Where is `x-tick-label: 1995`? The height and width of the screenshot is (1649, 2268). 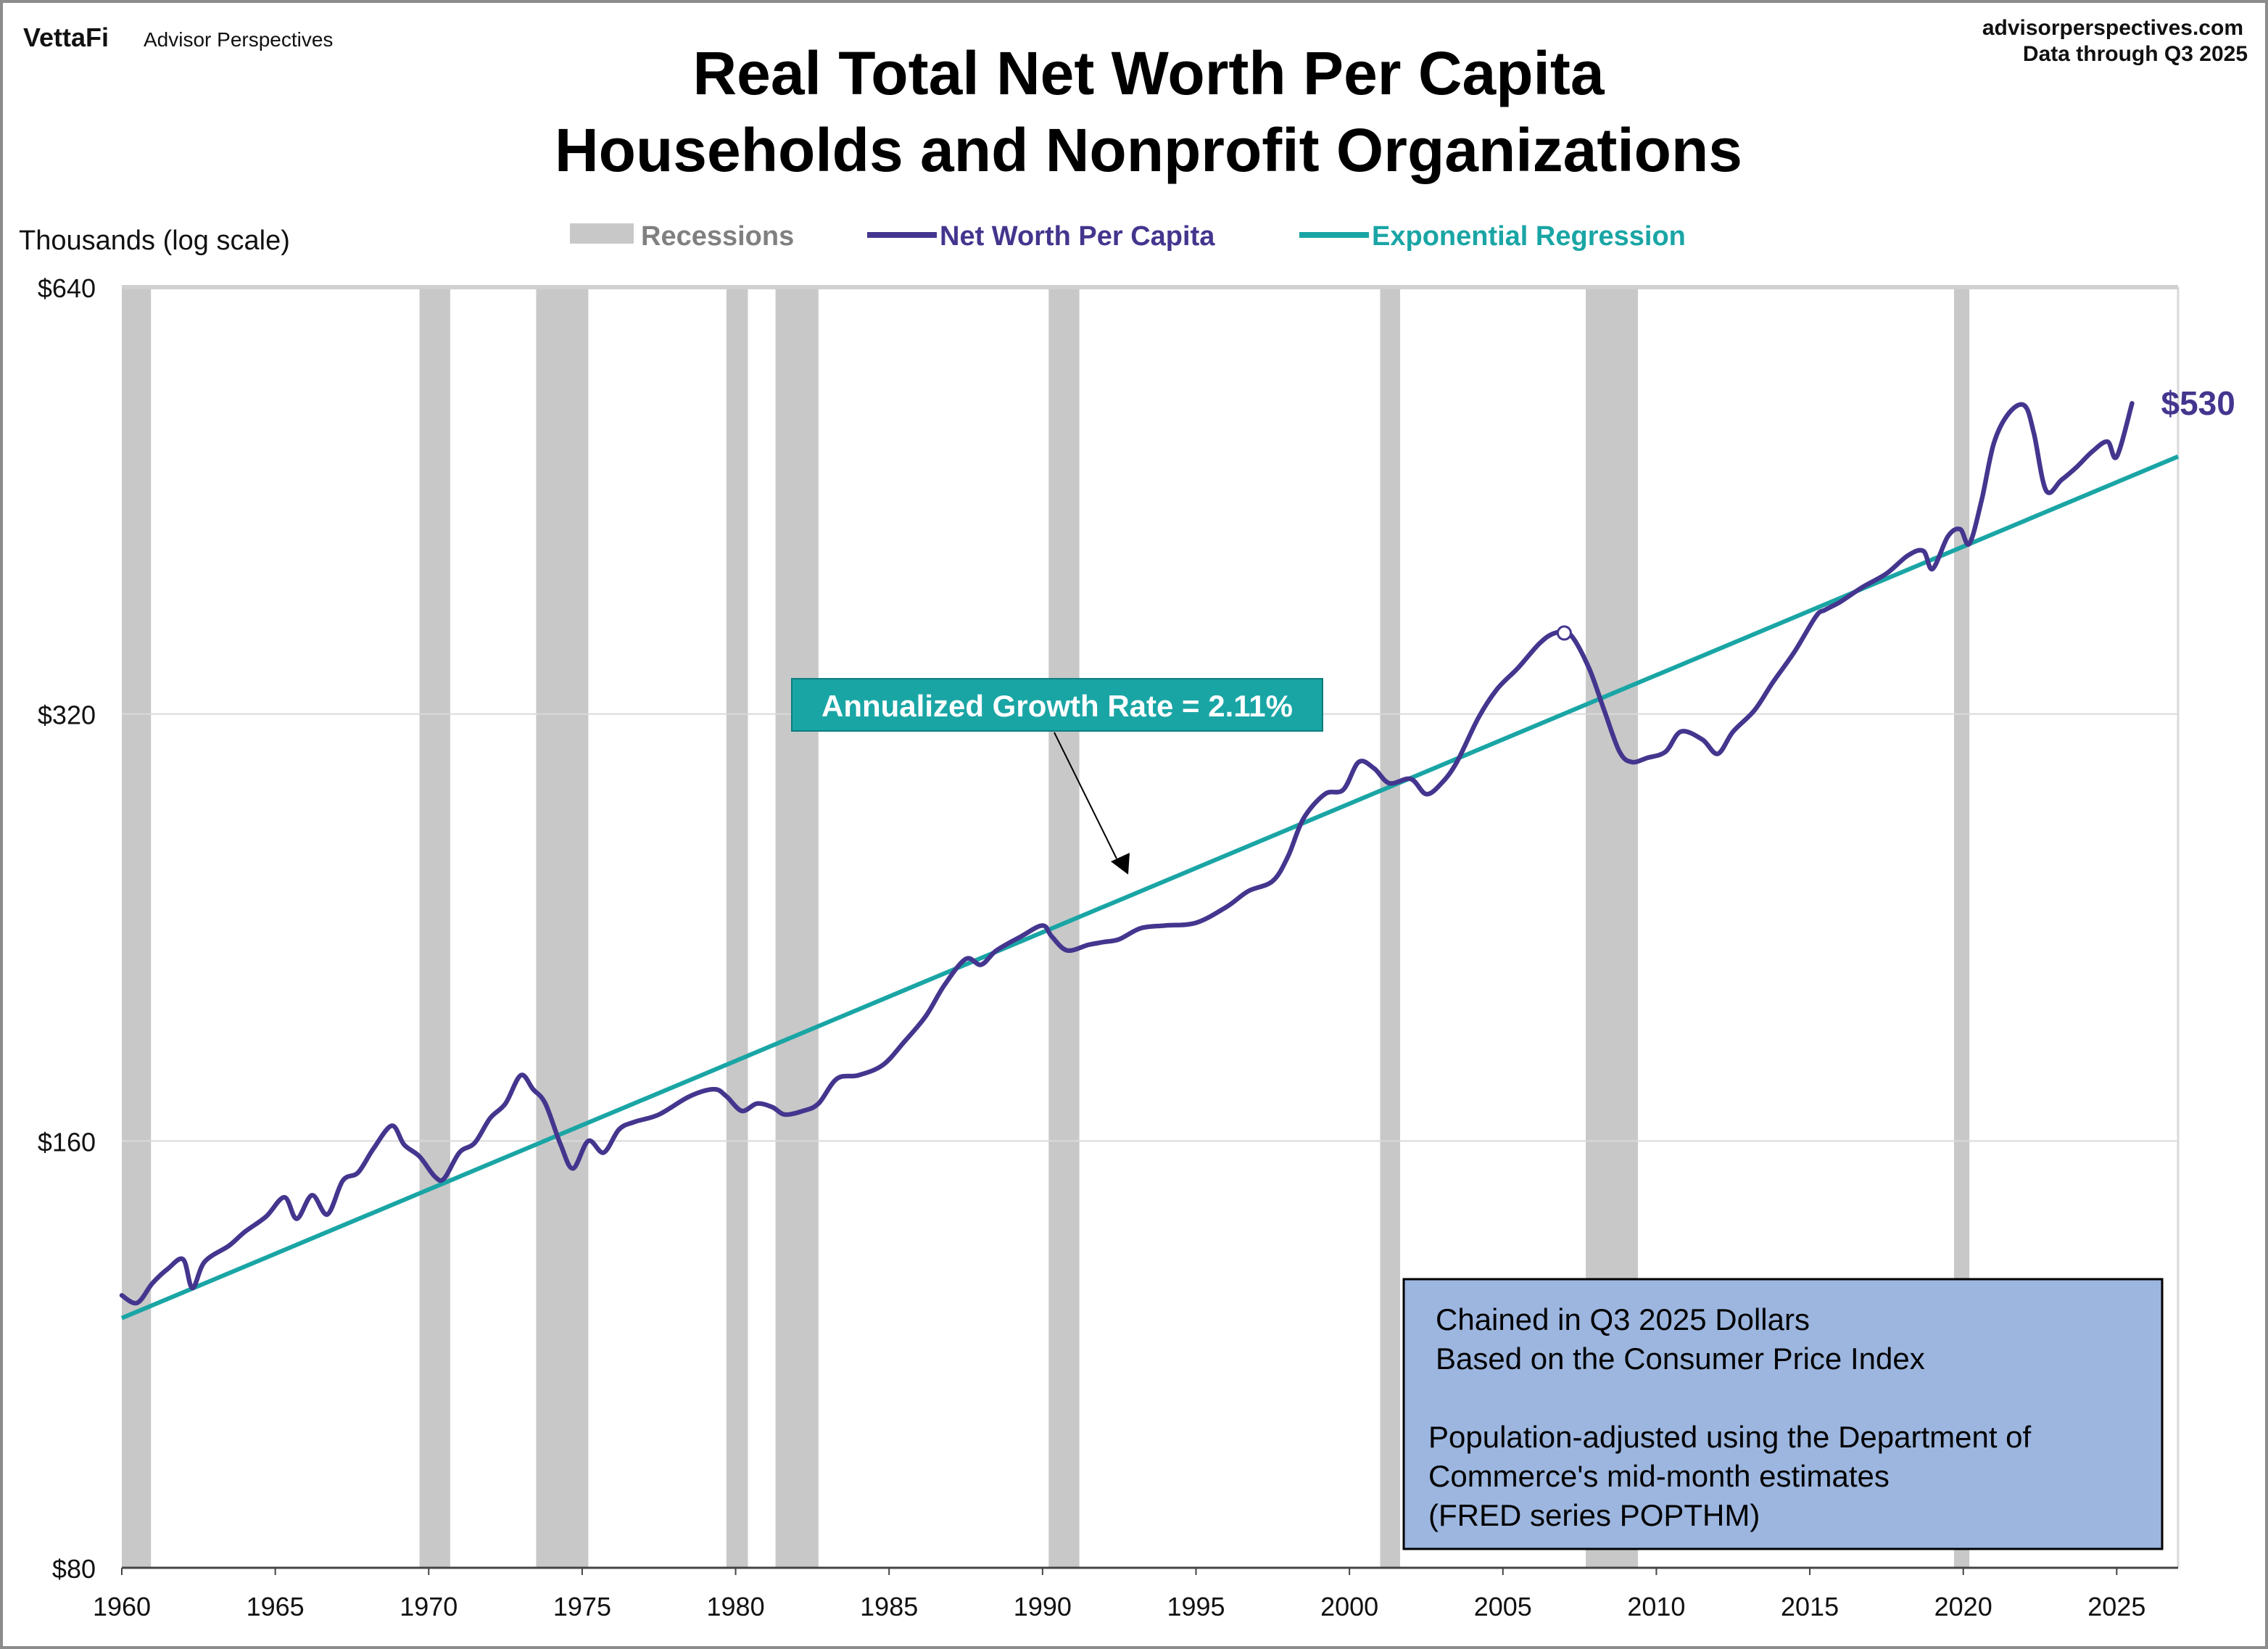
x-tick-label: 1995 is located at coordinates (1196, 1606).